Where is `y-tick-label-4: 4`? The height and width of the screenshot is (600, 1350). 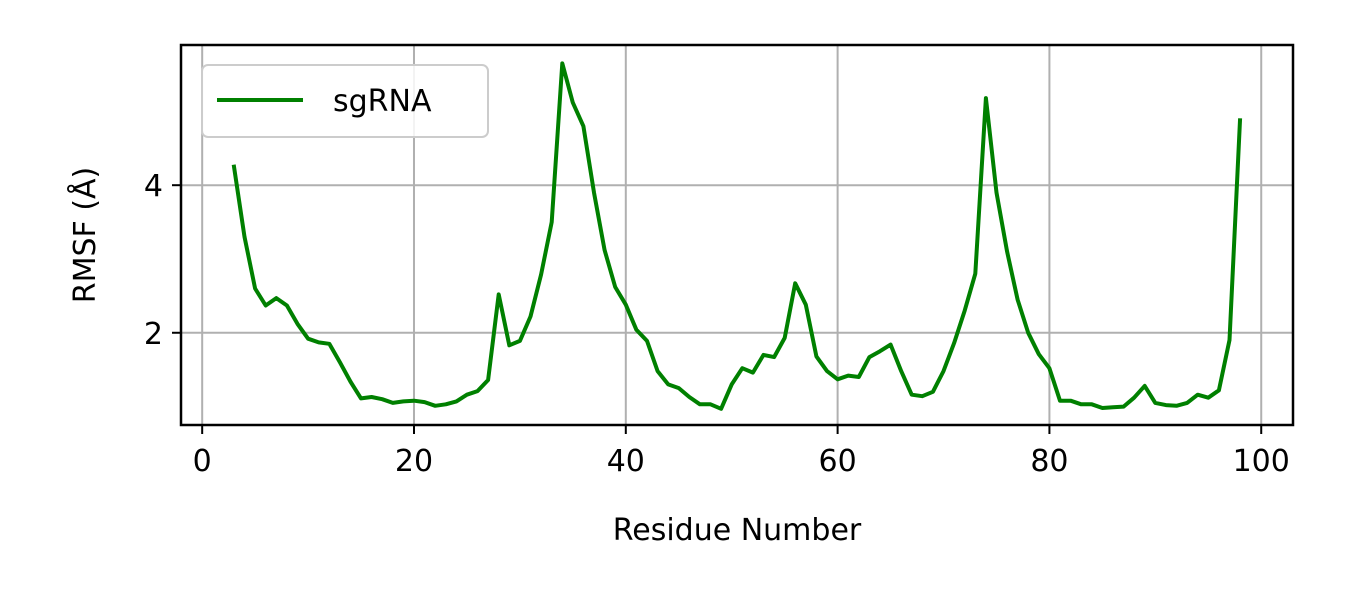 y-tick-label-4: 4 is located at coordinates (153, 186).